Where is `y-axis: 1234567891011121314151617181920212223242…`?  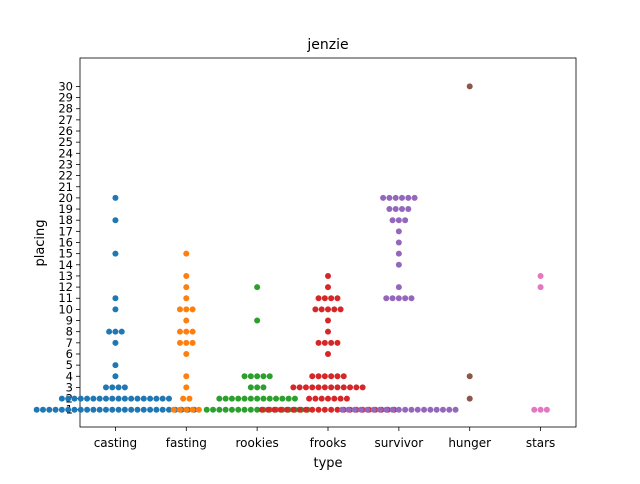
y-axis: 1234567891011121314151617181920212223242… is located at coordinates (69, 248).